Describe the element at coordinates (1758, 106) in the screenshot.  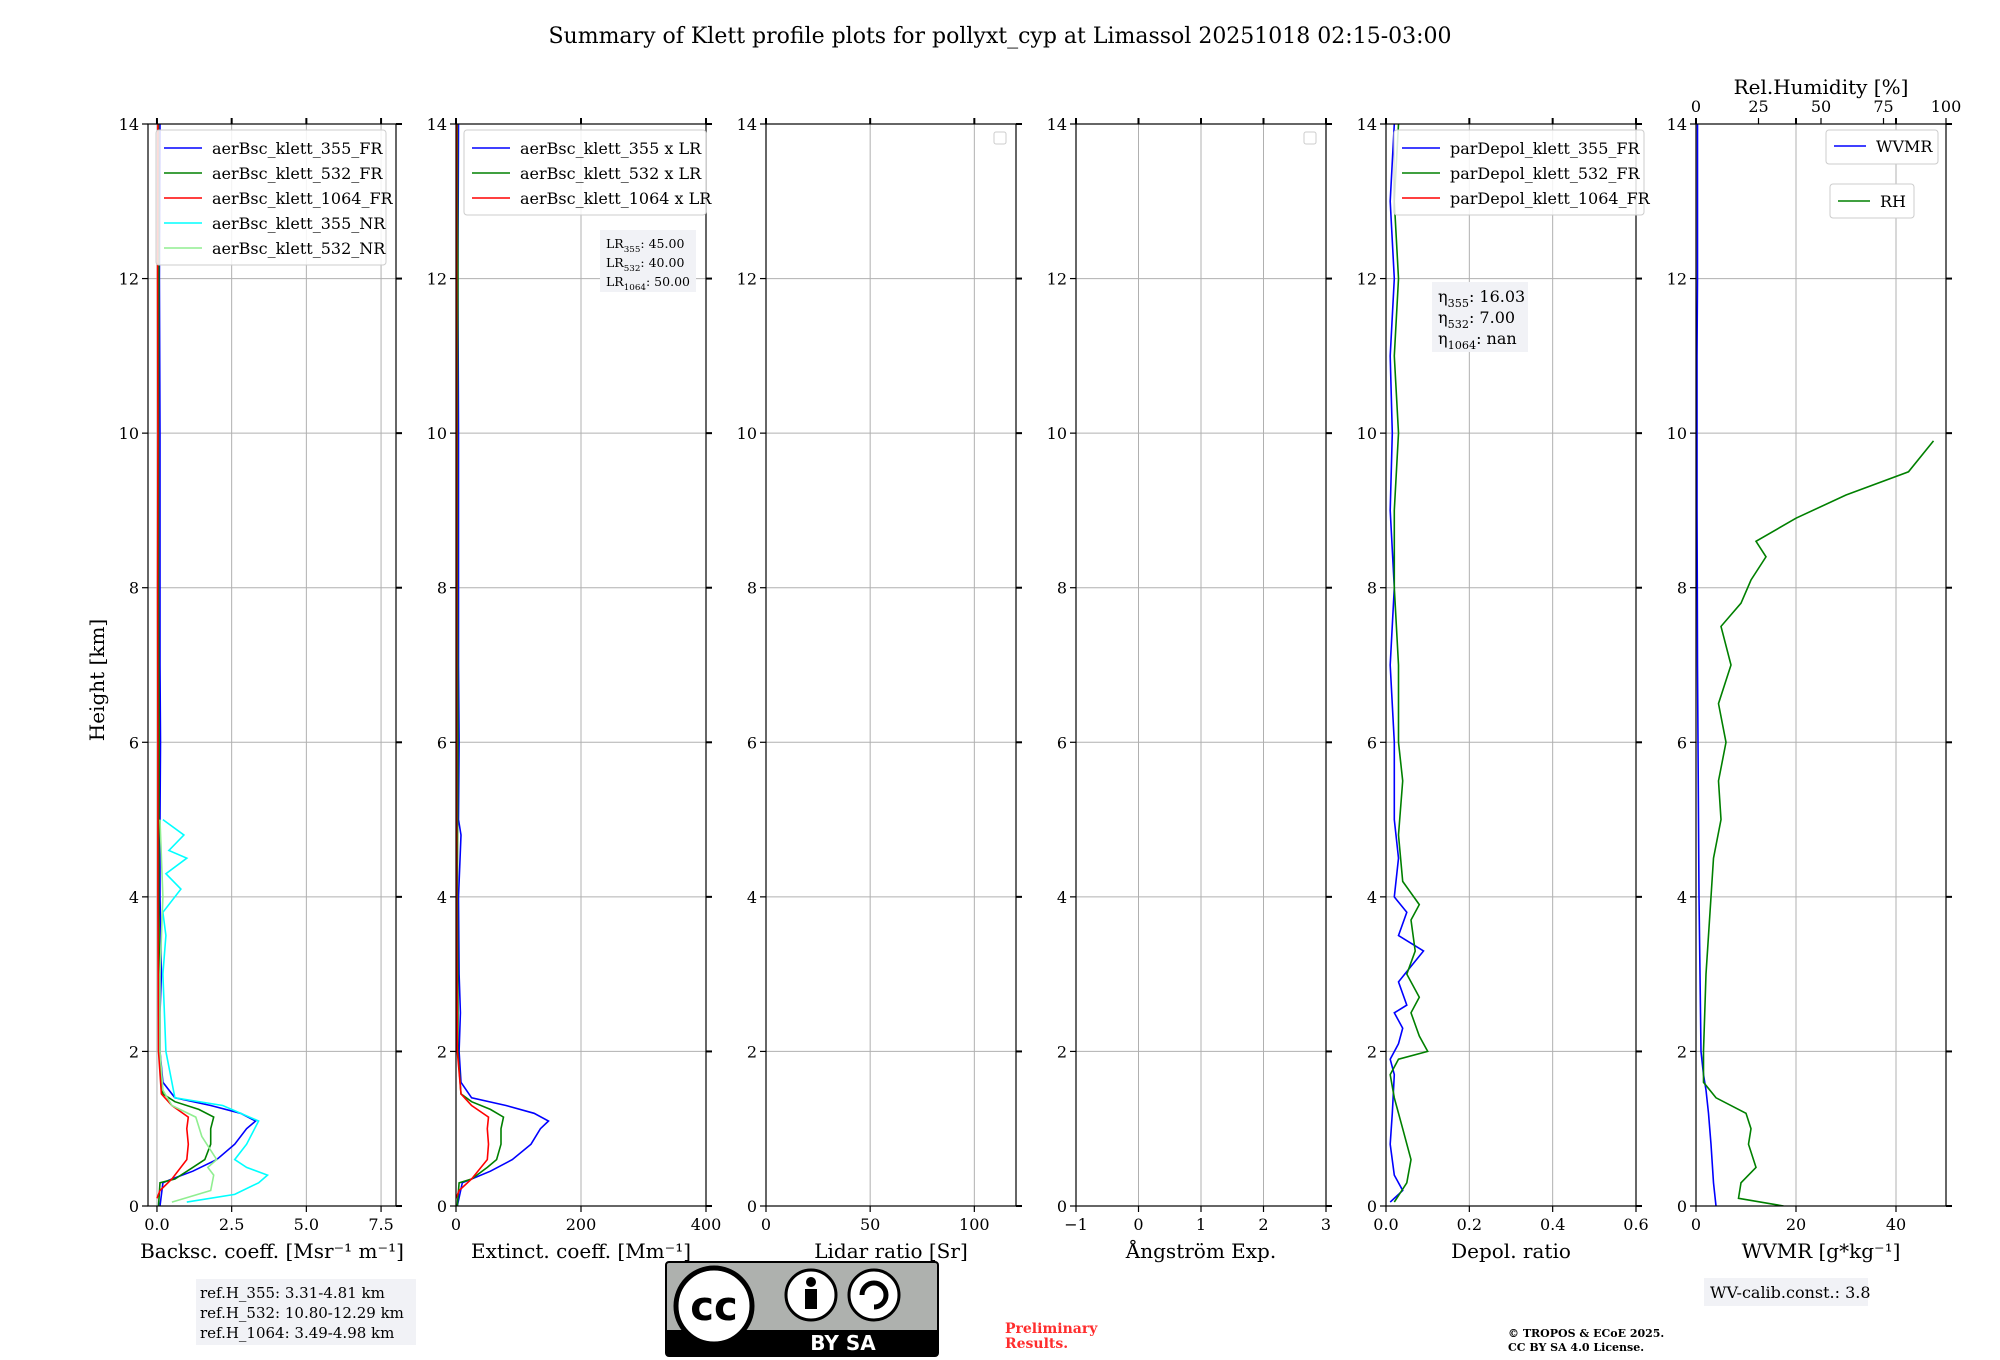
I see `top-tick-label: 25` at that location.